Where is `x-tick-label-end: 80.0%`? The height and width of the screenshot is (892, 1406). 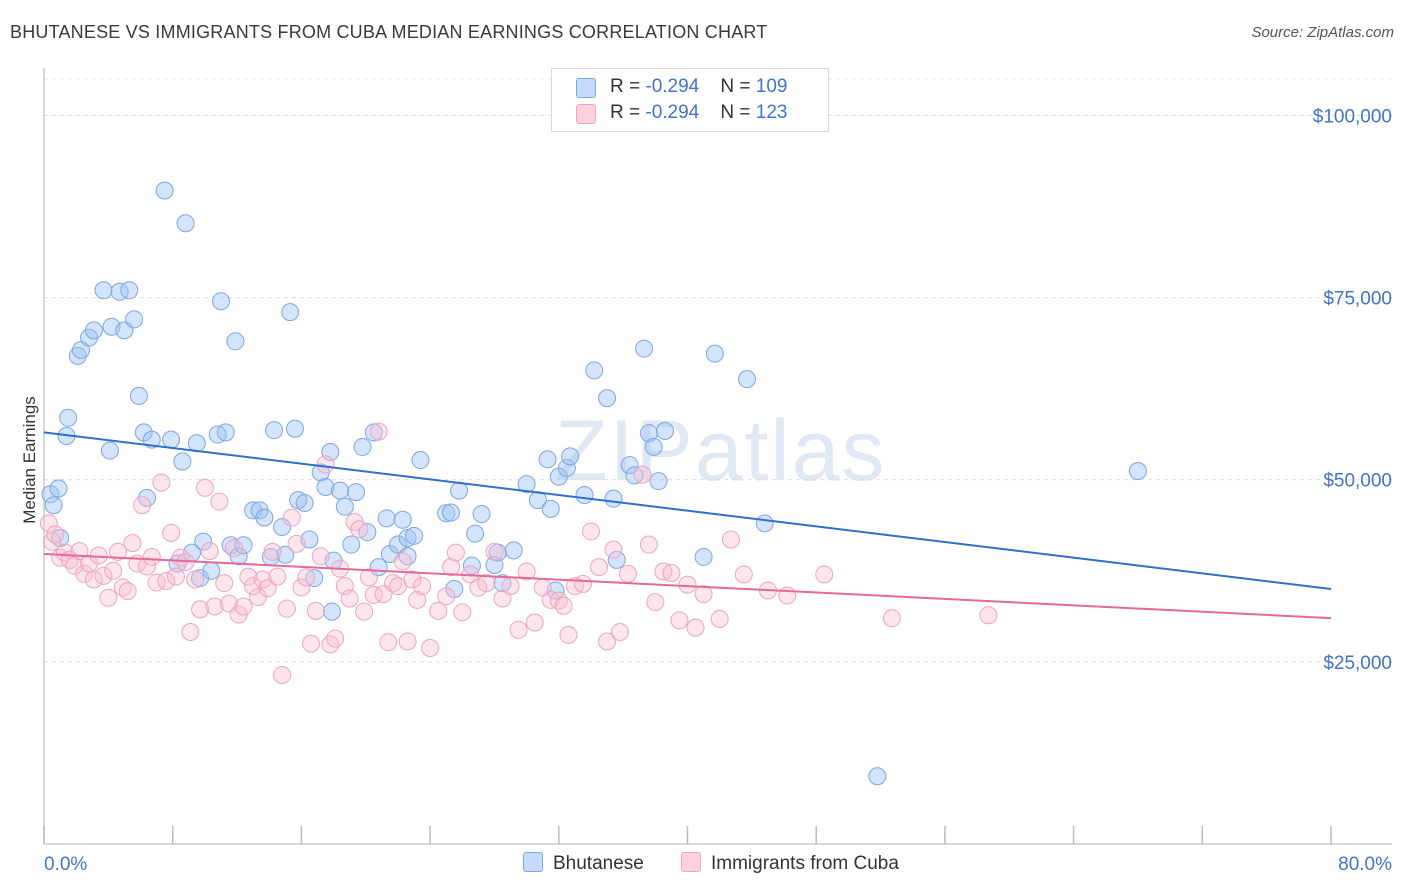
x-tick-label-end: 80.0% is located at coordinates (1365, 864).